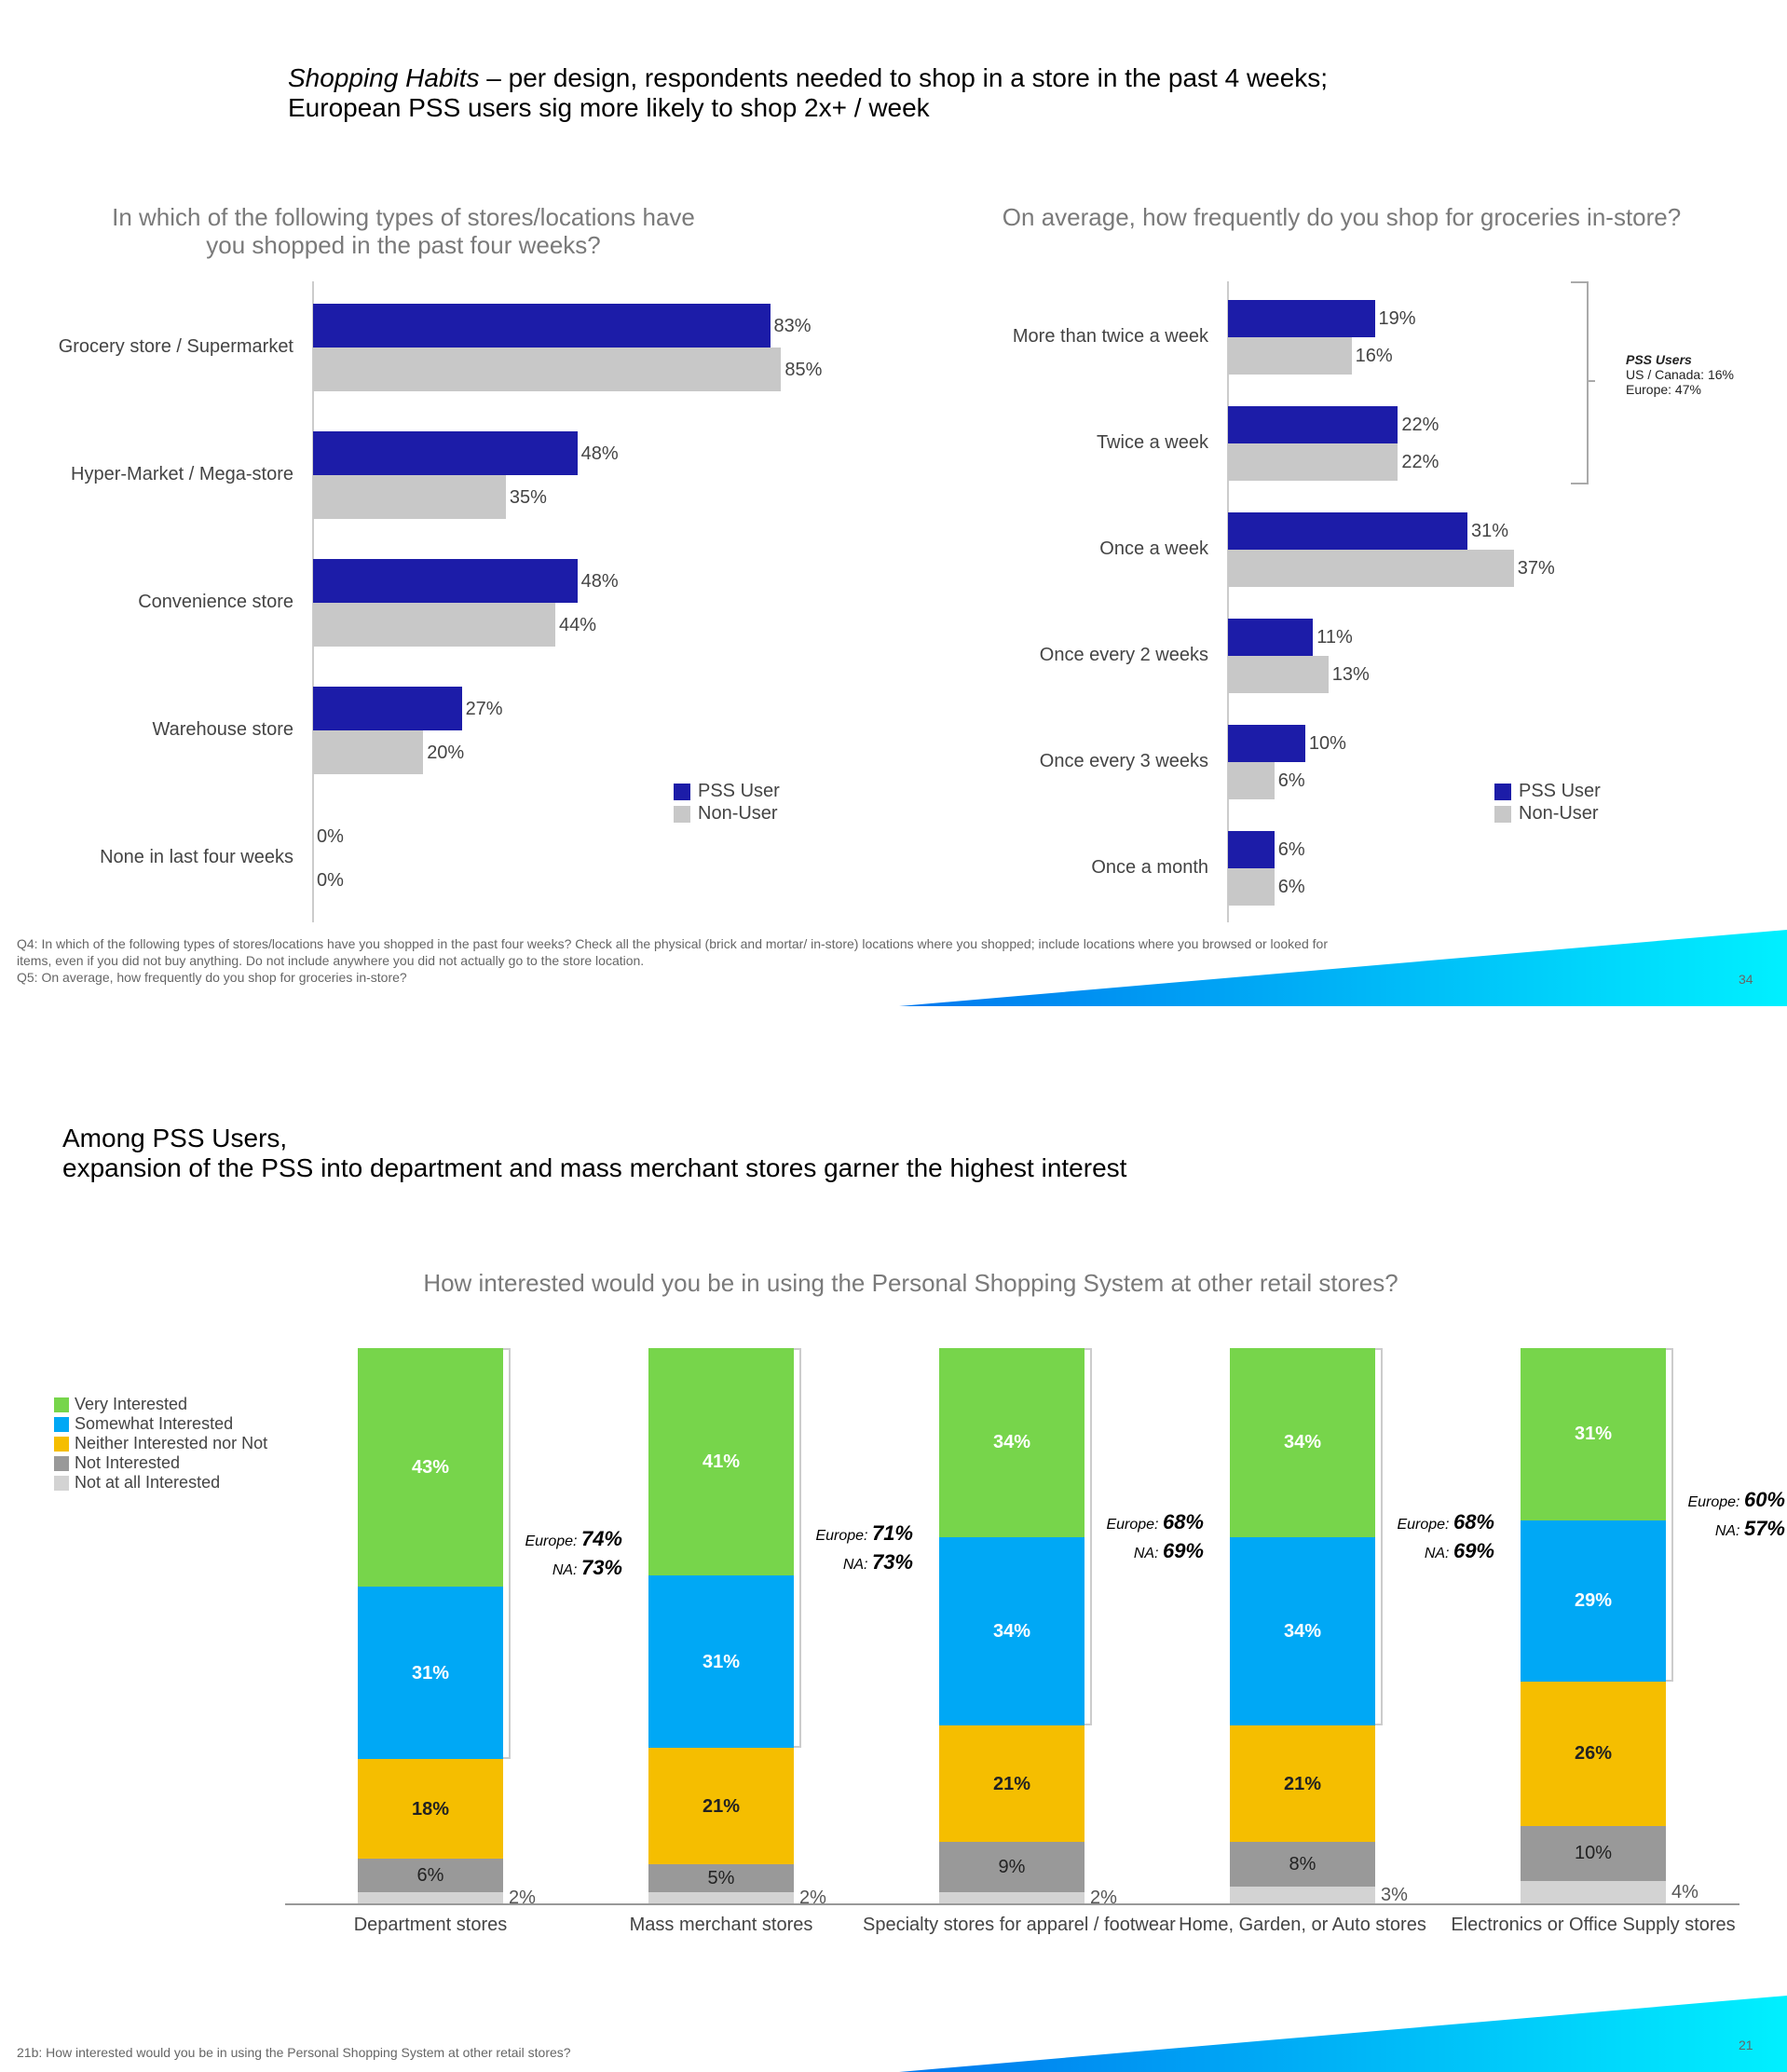 The height and width of the screenshot is (2072, 1787). What do you see at coordinates (1374, 356) in the screenshot?
I see `value-label: 16%` at bounding box center [1374, 356].